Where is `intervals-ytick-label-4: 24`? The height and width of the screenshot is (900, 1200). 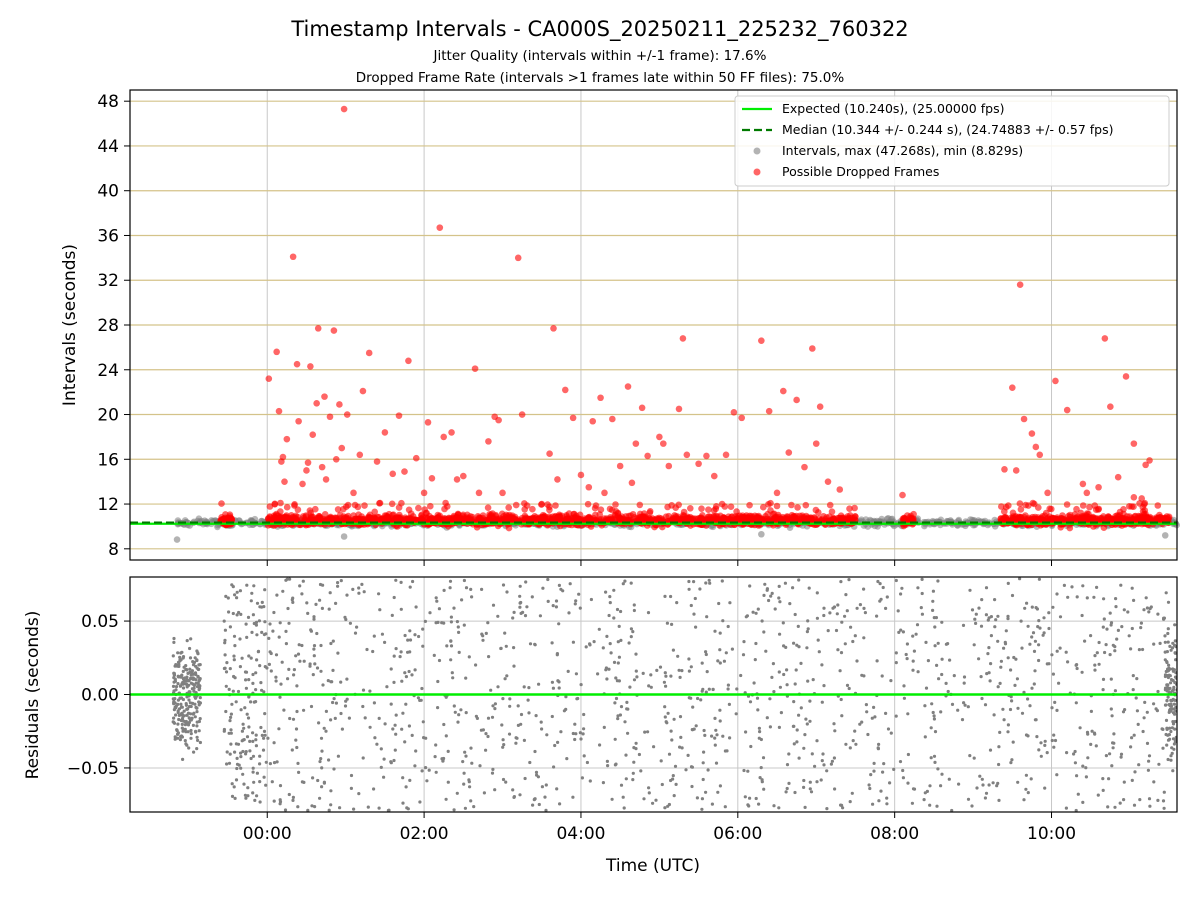 intervals-ytick-label-4: 24 is located at coordinates (108, 371).